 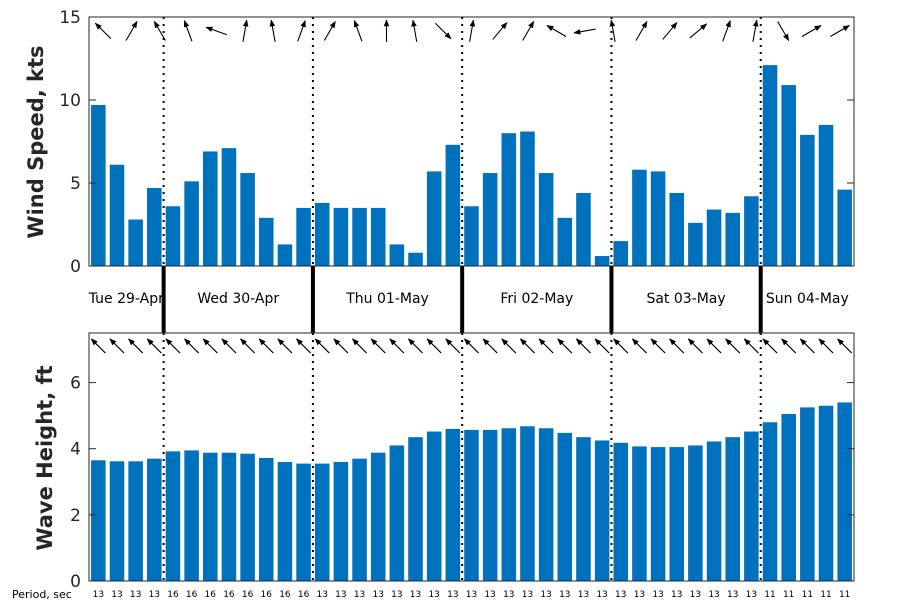 I want to click on wind-direction-arrows, so click(x=472, y=30).